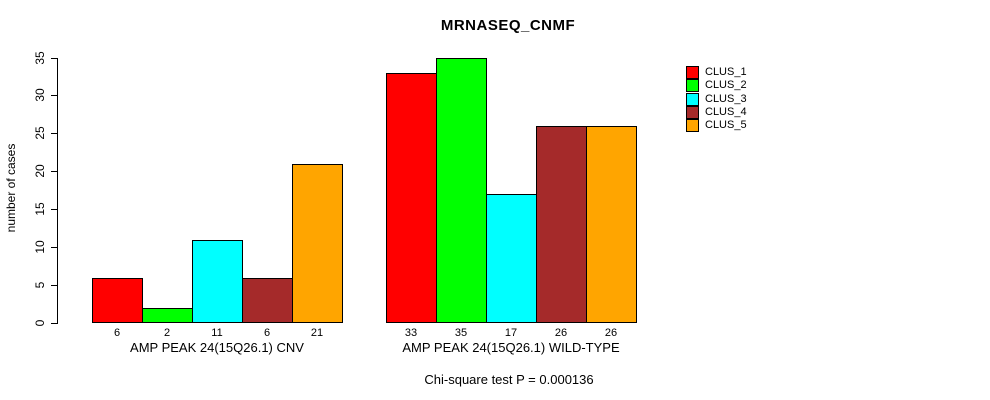 This screenshot has height=400, width=990. Describe the element at coordinates (726, 72) in the screenshot. I see `legend-label: CLUS_1` at that location.